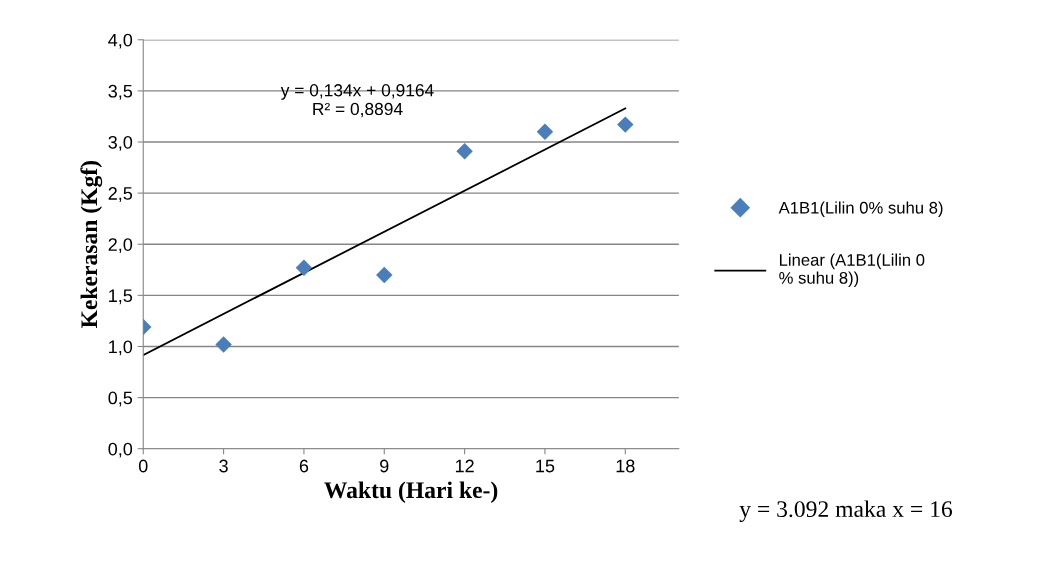  Describe the element at coordinates (384, 466) in the screenshot. I see `x-tick-label: 9` at that location.